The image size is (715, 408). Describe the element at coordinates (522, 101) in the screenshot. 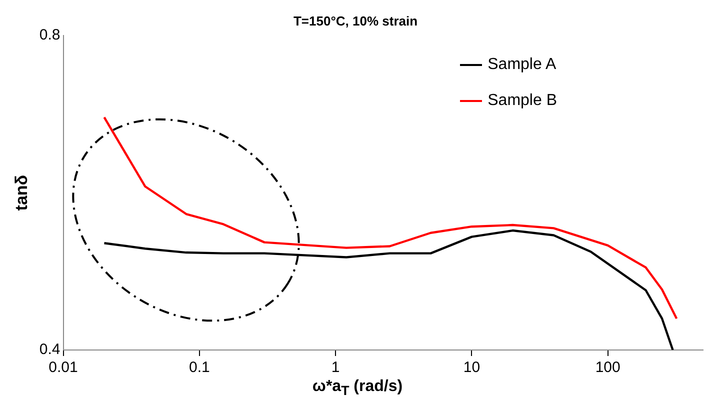

I see `legend-label: Sample B` at that location.